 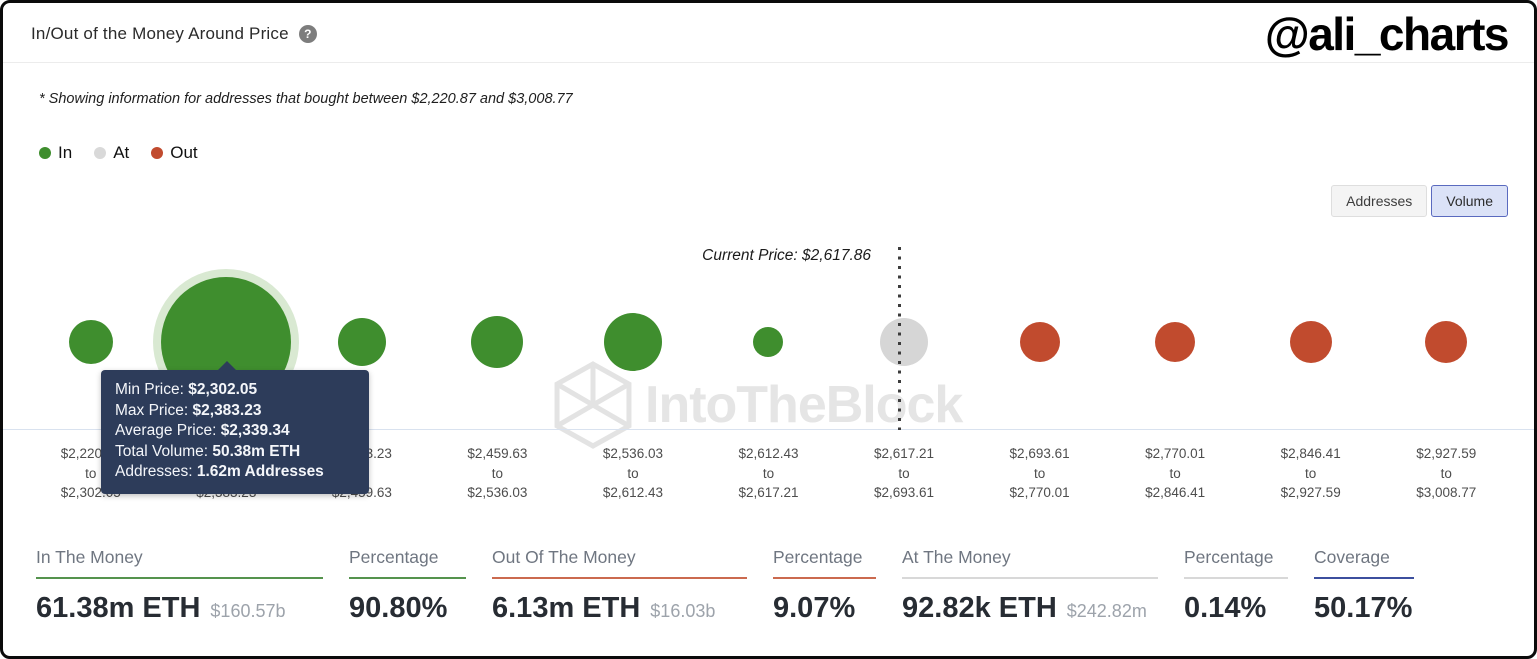 What do you see at coordinates (1310, 473) in the screenshot?
I see `x-tick-label: $2,846.41 to $2,927.59` at bounding box center [1310, 473].